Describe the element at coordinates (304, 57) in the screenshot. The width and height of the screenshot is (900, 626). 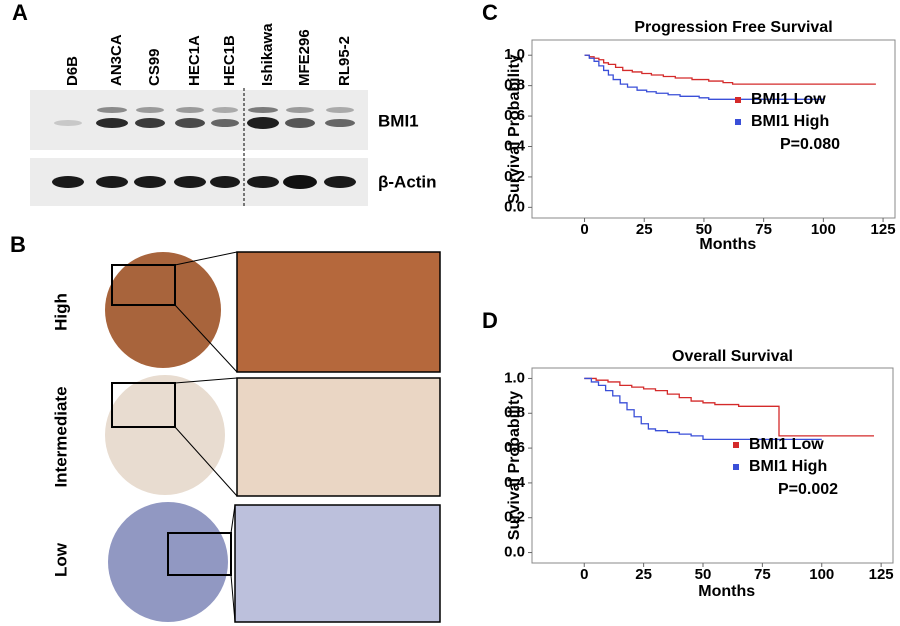
I see `lane-label: MFE296` at that location.